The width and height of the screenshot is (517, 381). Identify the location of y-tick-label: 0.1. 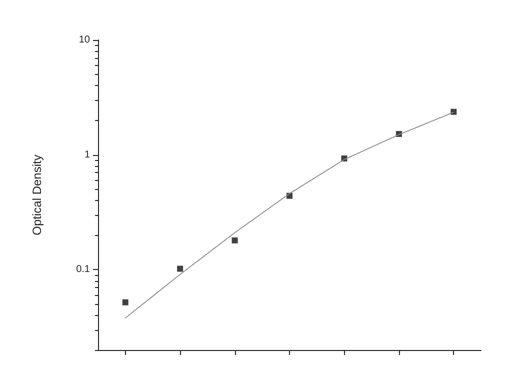
(83, 270).